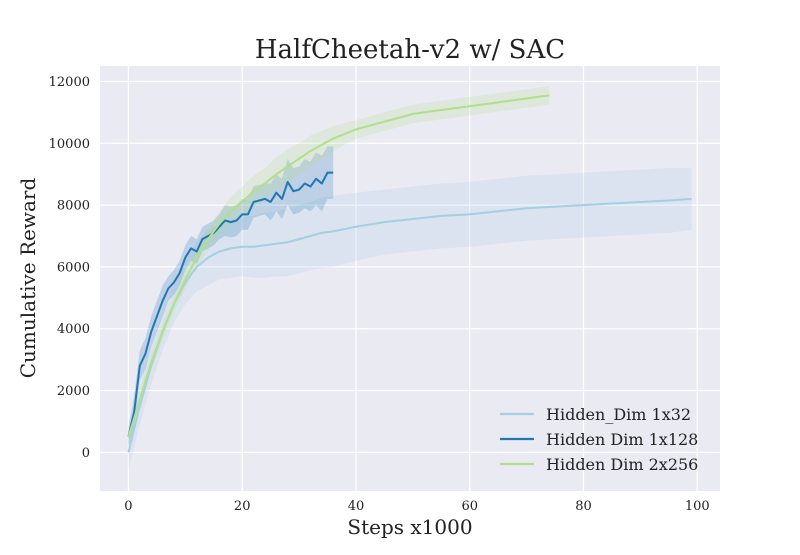 The image size is (800, 555). I want to click on y-tick-label: 10000, so click(69, 144).